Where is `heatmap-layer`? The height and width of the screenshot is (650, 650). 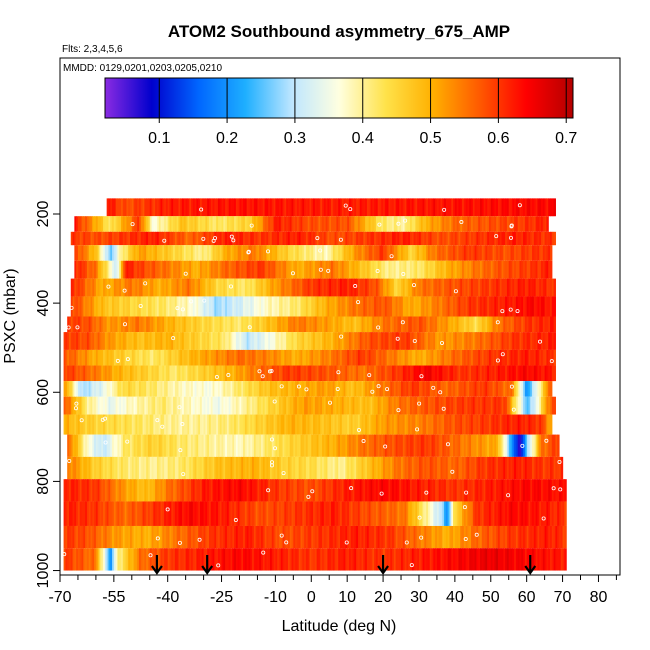 heatmap-layer is located at coordinates (315, 490).